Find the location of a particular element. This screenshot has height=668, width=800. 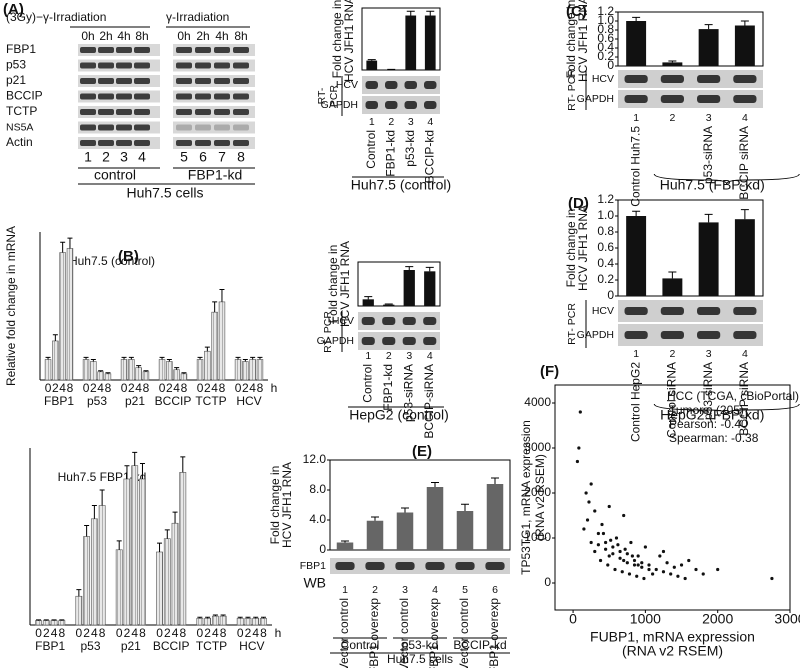

group-label: HCV is located at coordinates (251, 646).